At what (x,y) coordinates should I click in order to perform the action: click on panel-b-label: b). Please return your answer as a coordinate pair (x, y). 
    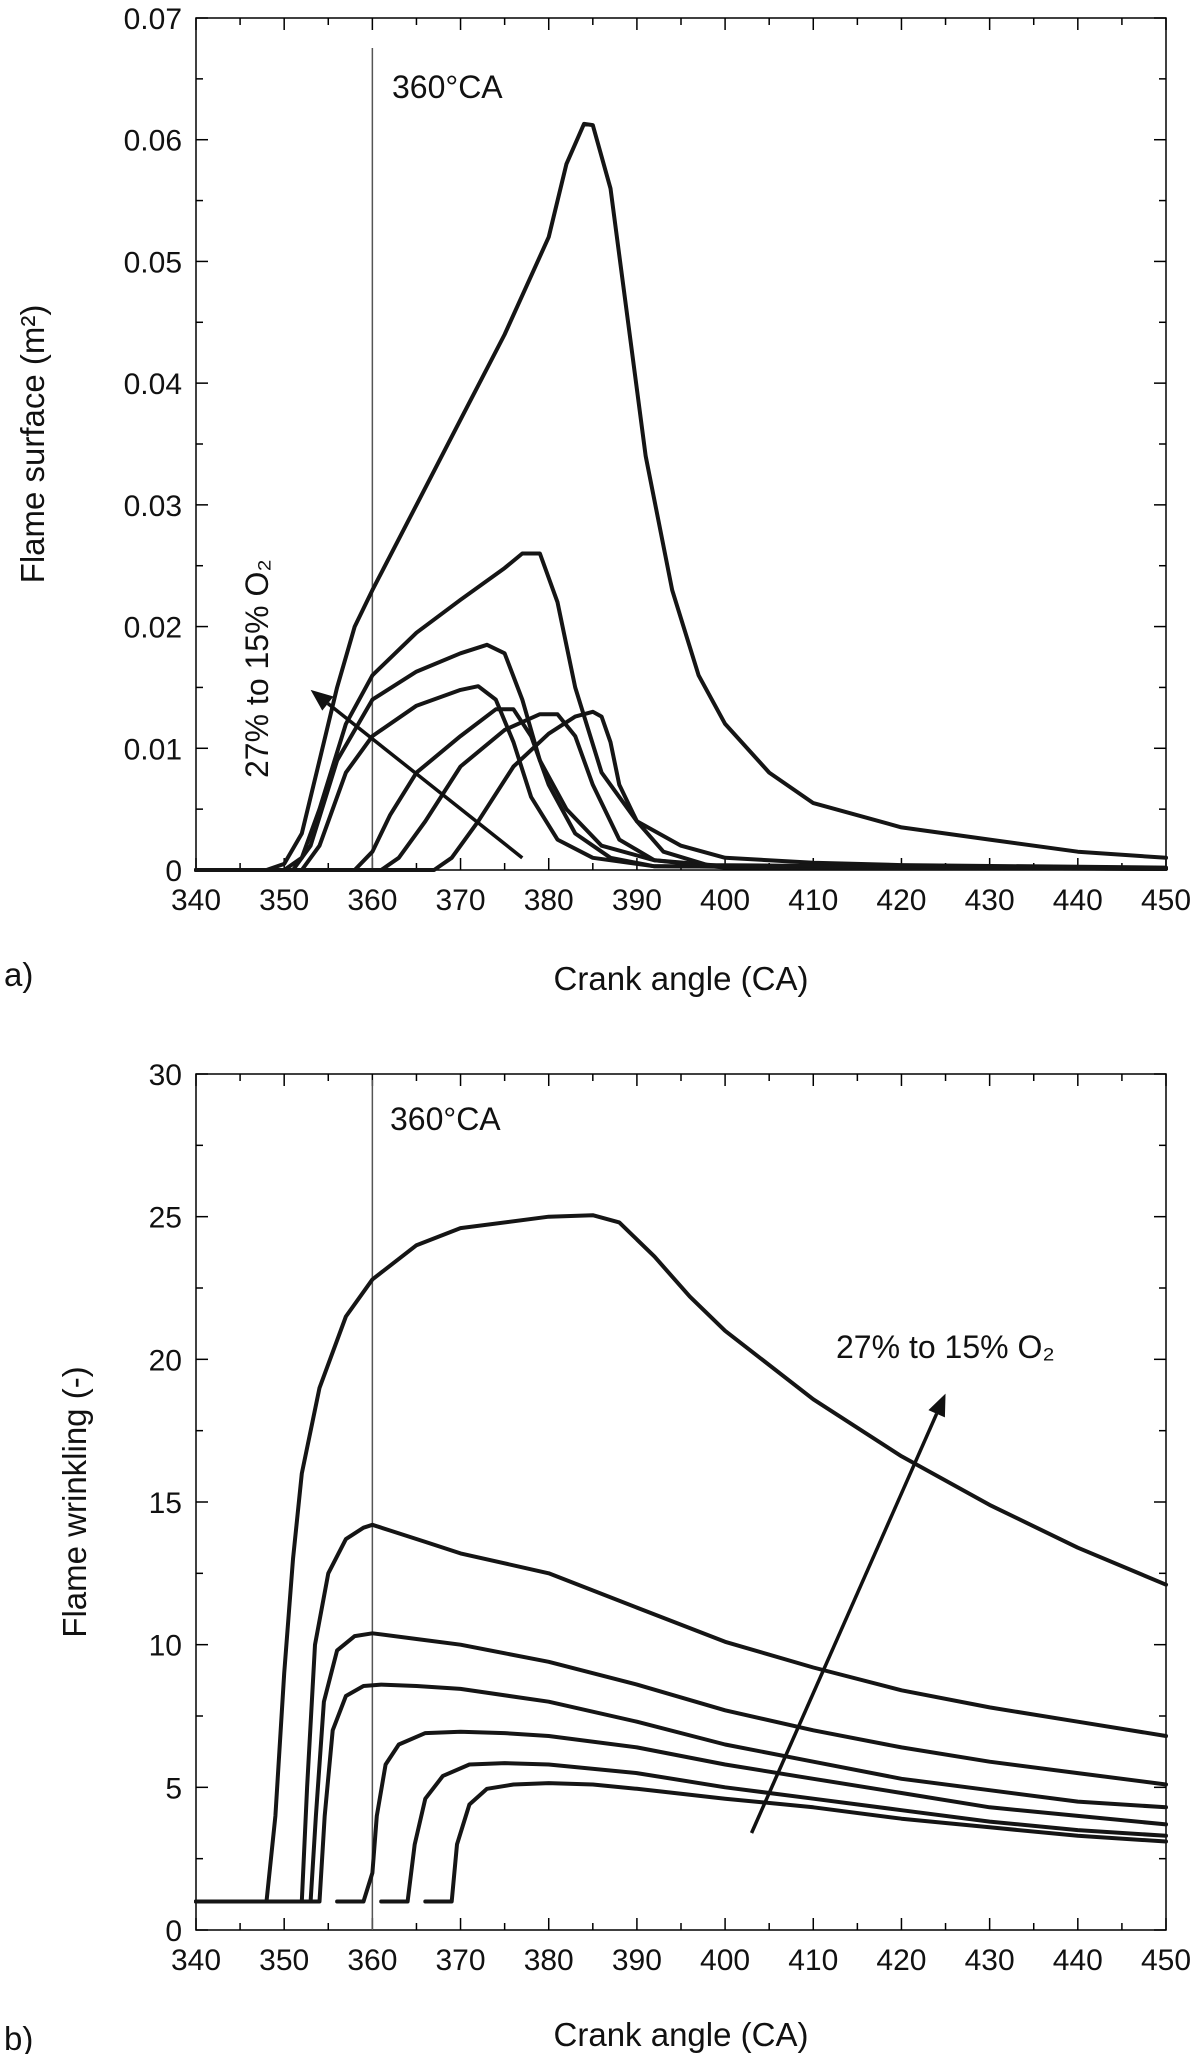
    Looking at the image, I should click on (18, 2037).